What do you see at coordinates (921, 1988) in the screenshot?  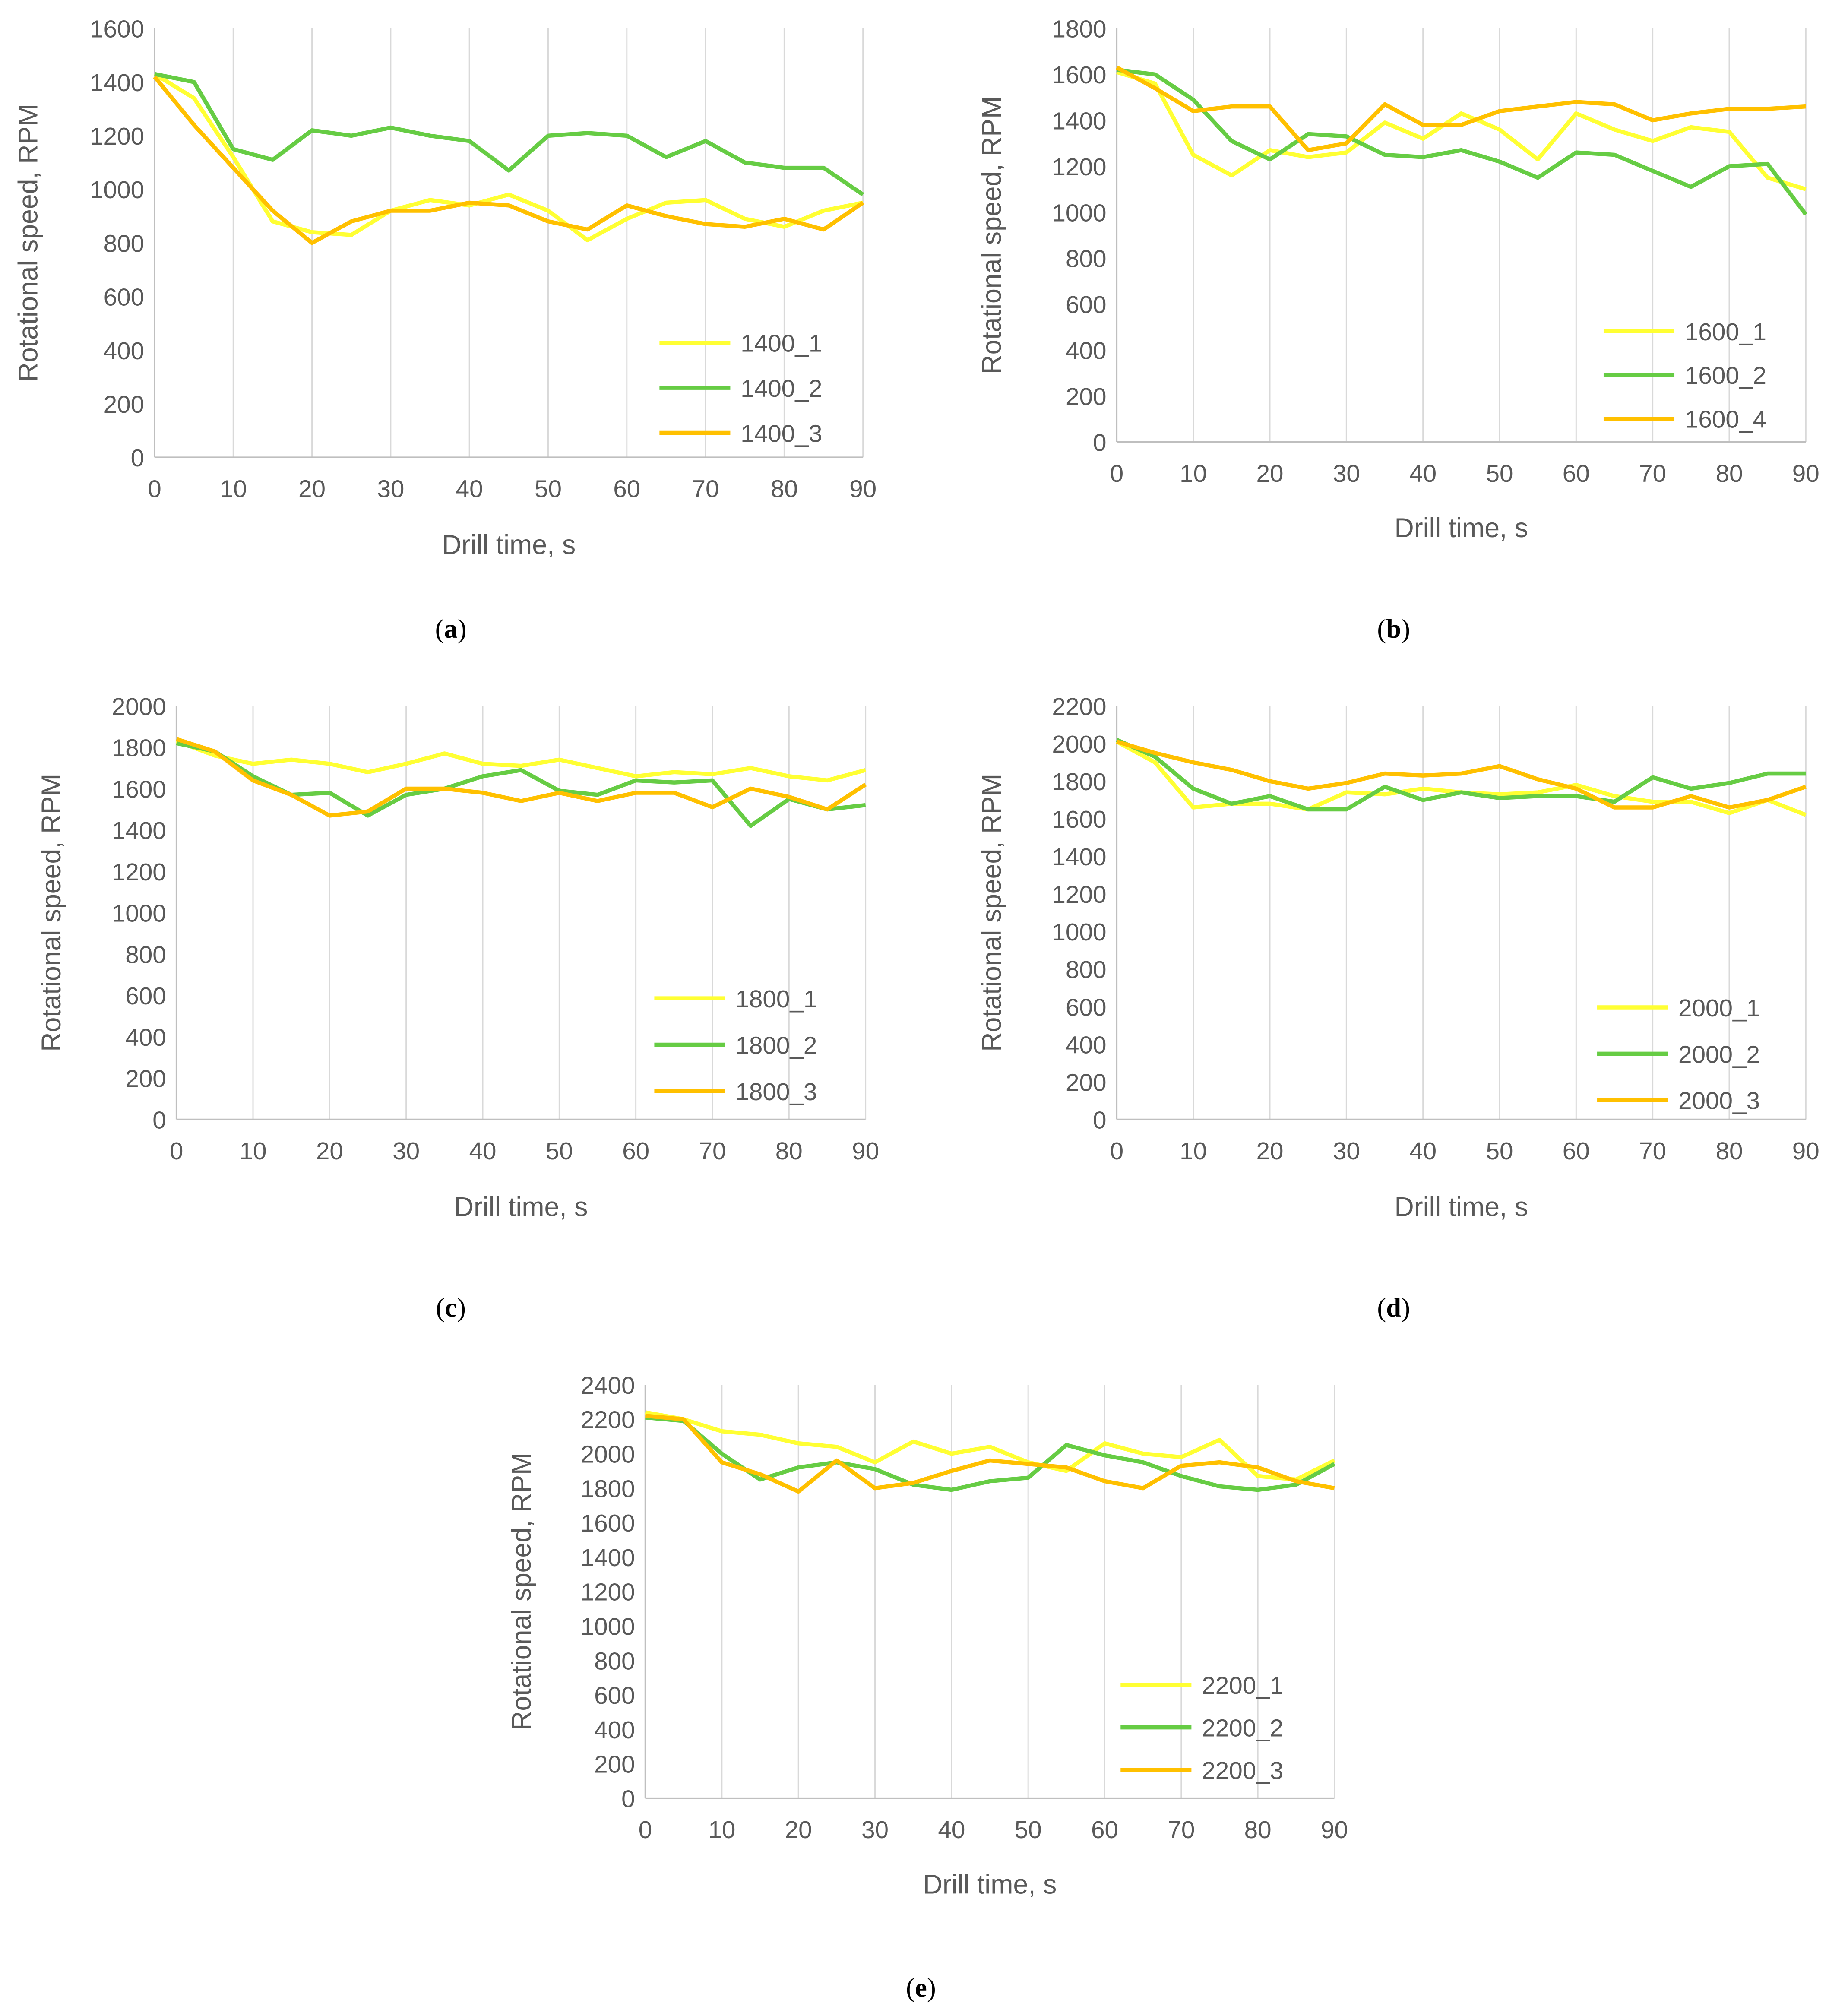 I see `panel-caption: (e)` at bounding box center [921, 1988].